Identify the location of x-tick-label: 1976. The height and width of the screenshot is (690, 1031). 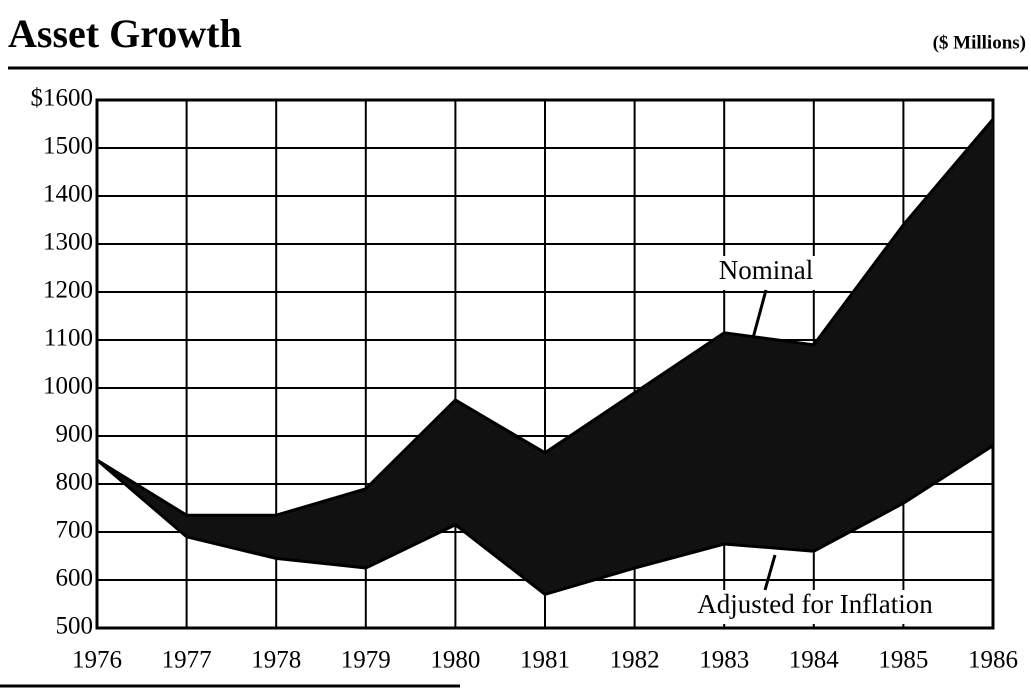
(97, 660).